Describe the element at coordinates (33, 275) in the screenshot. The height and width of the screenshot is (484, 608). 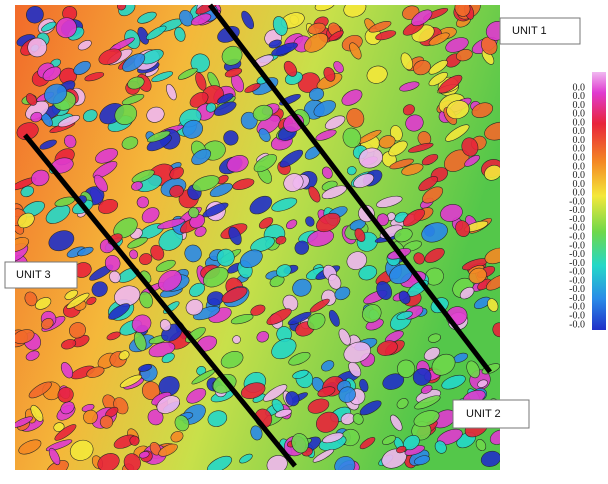
I see `unit-label: UNIT 3` at that location.